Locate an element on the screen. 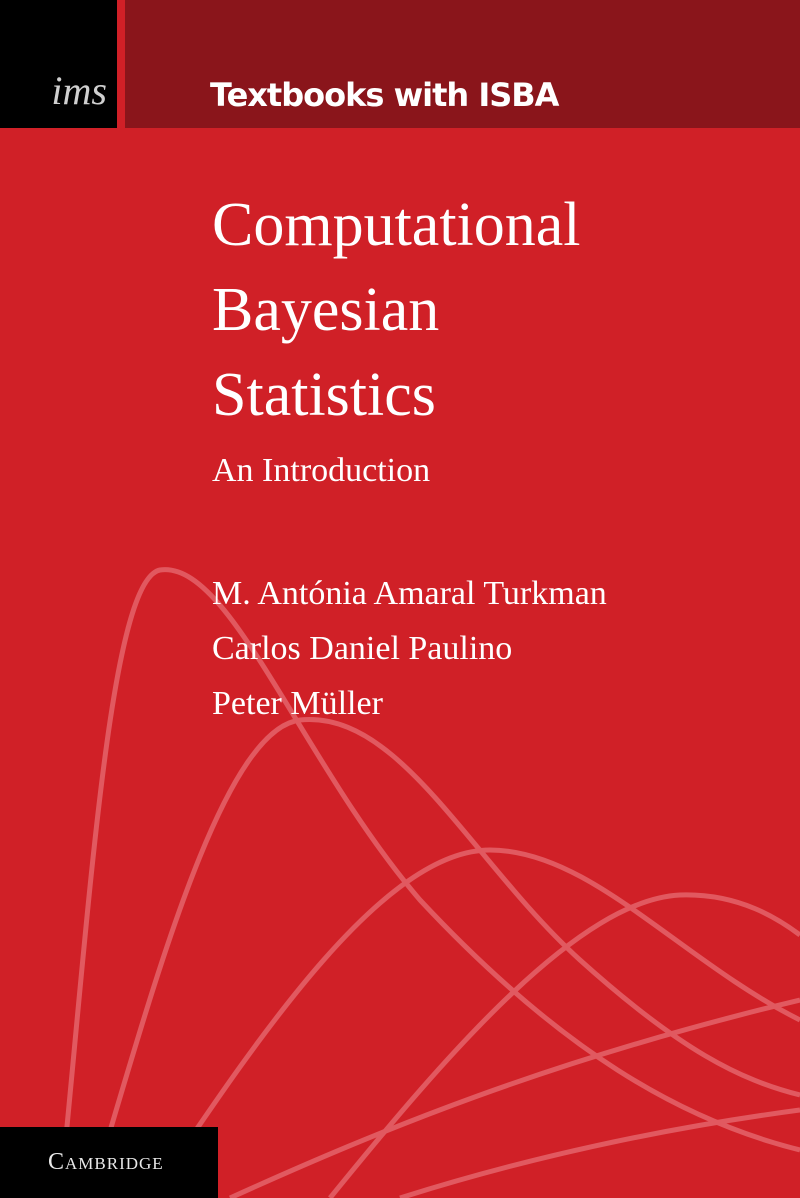 This screenshot has height=1198, width=800. author: Peter Müller is located at coordinates (297, 703).